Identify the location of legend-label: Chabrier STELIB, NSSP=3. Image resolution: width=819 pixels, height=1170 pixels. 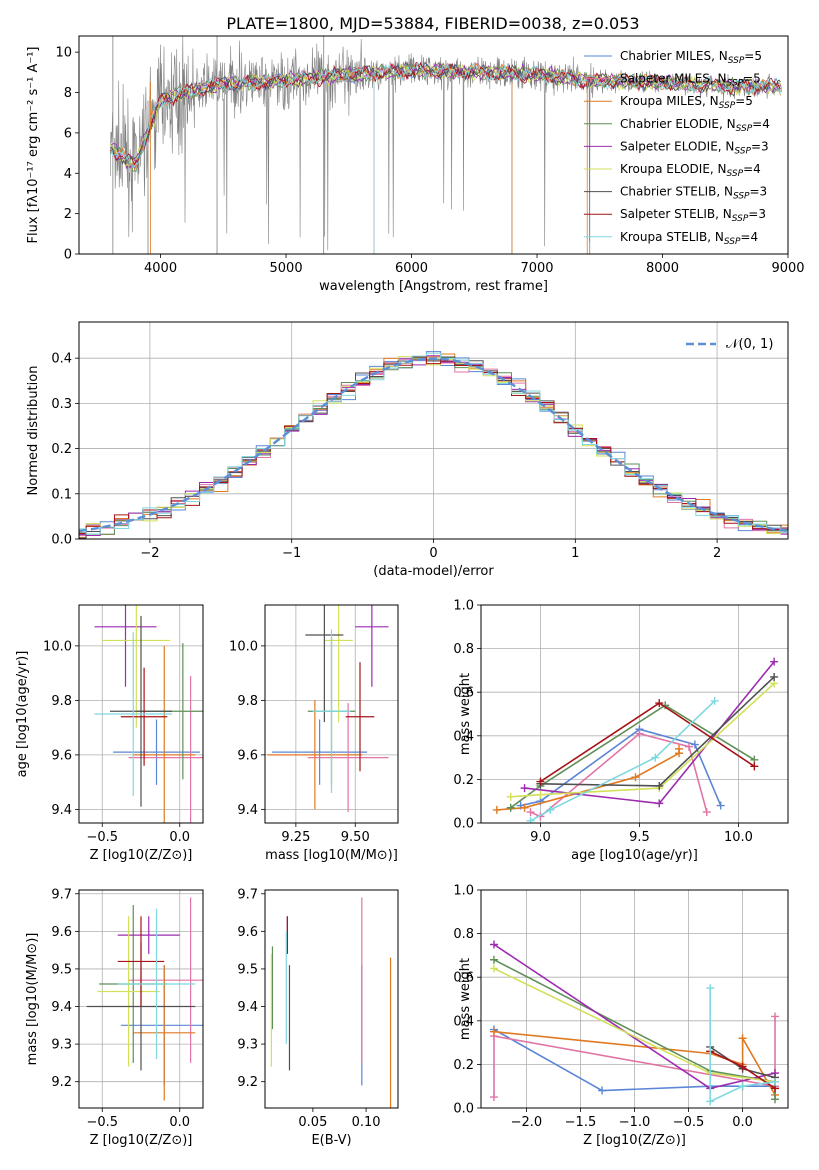
(693, 193).